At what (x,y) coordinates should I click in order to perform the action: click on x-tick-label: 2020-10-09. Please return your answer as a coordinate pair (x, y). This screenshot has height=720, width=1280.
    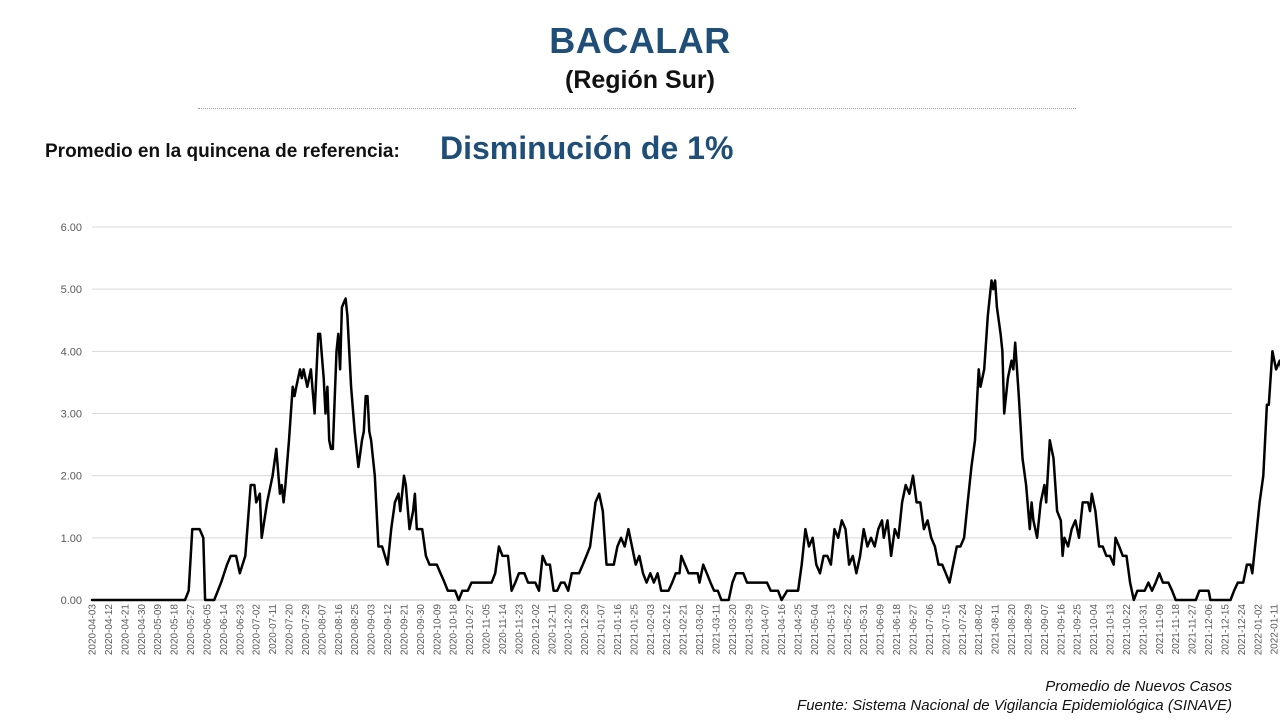
    Looking at the image, I should click on (437, 630).